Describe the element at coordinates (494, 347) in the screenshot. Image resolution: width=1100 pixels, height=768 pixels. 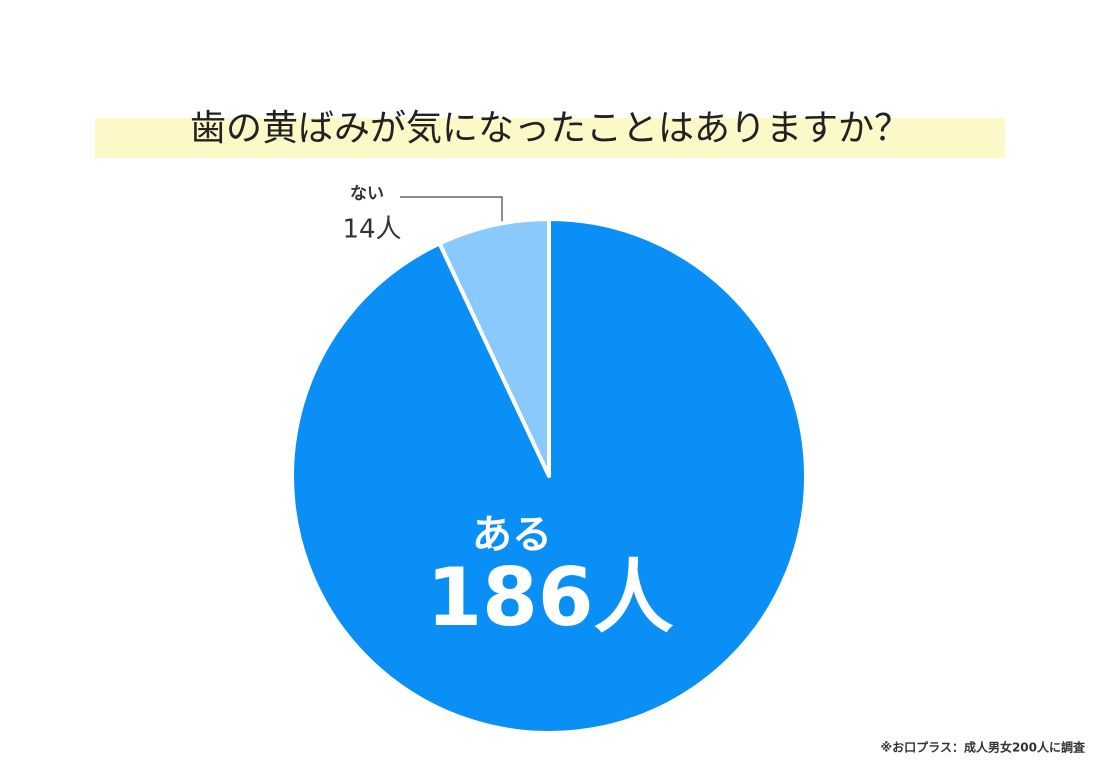
I see `pie-slice` at that location.